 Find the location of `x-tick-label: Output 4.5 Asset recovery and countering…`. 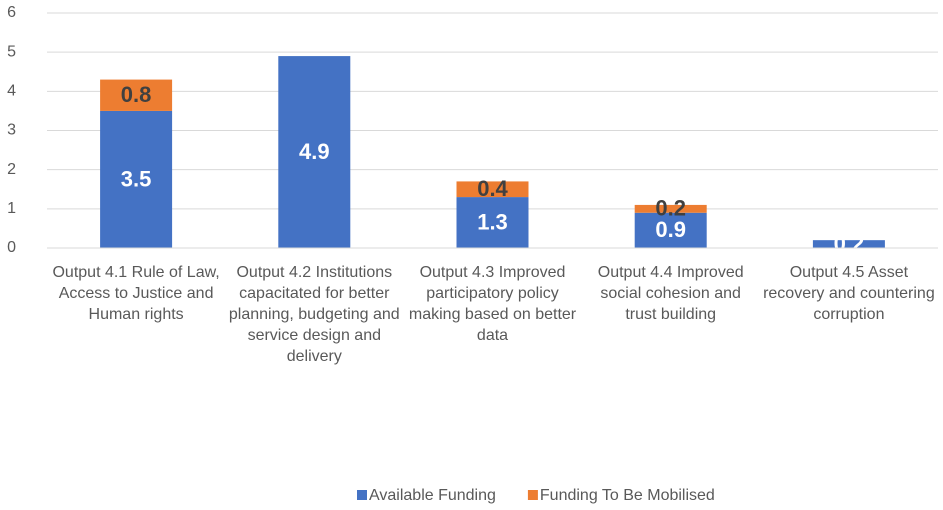

x-tick-label: Output 4.5 Asset recovery and countering… is located at coordinates (849, 293).